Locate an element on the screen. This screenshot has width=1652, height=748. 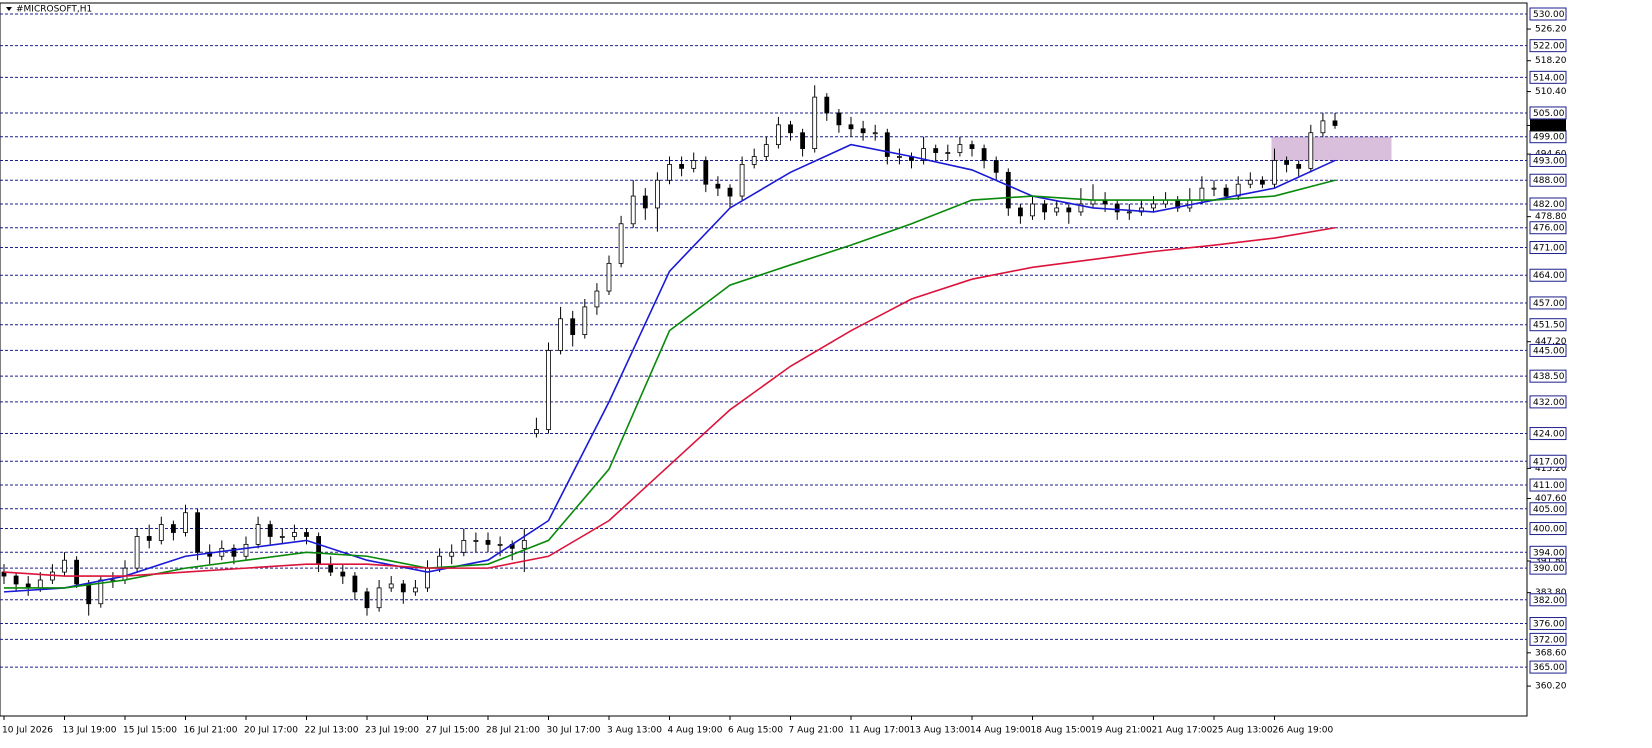
level-label: 390.00 is located at coordinates (1549, 569).